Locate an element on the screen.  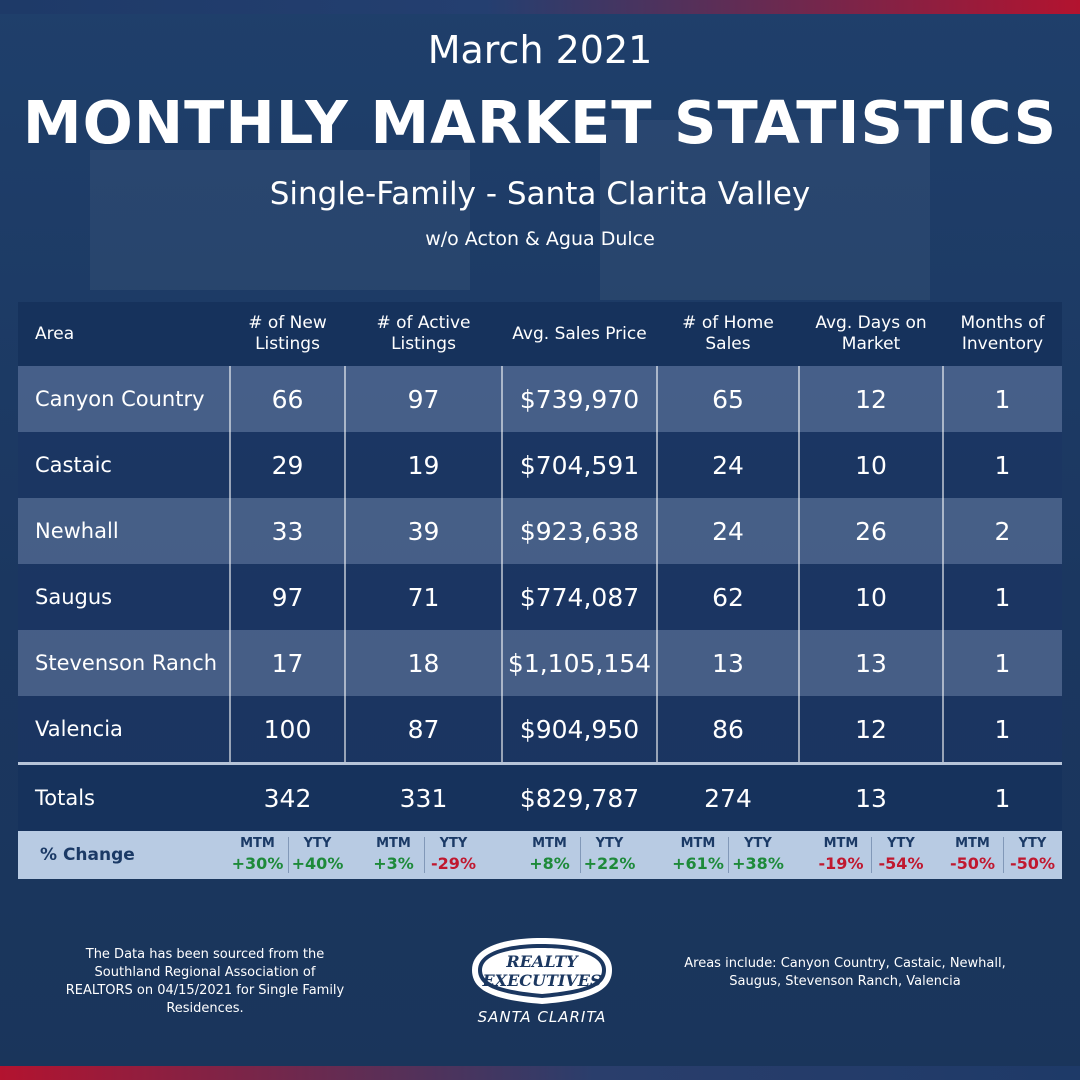
yty-change-new-listings: YTY +40% is located at coordinates (318, 855).